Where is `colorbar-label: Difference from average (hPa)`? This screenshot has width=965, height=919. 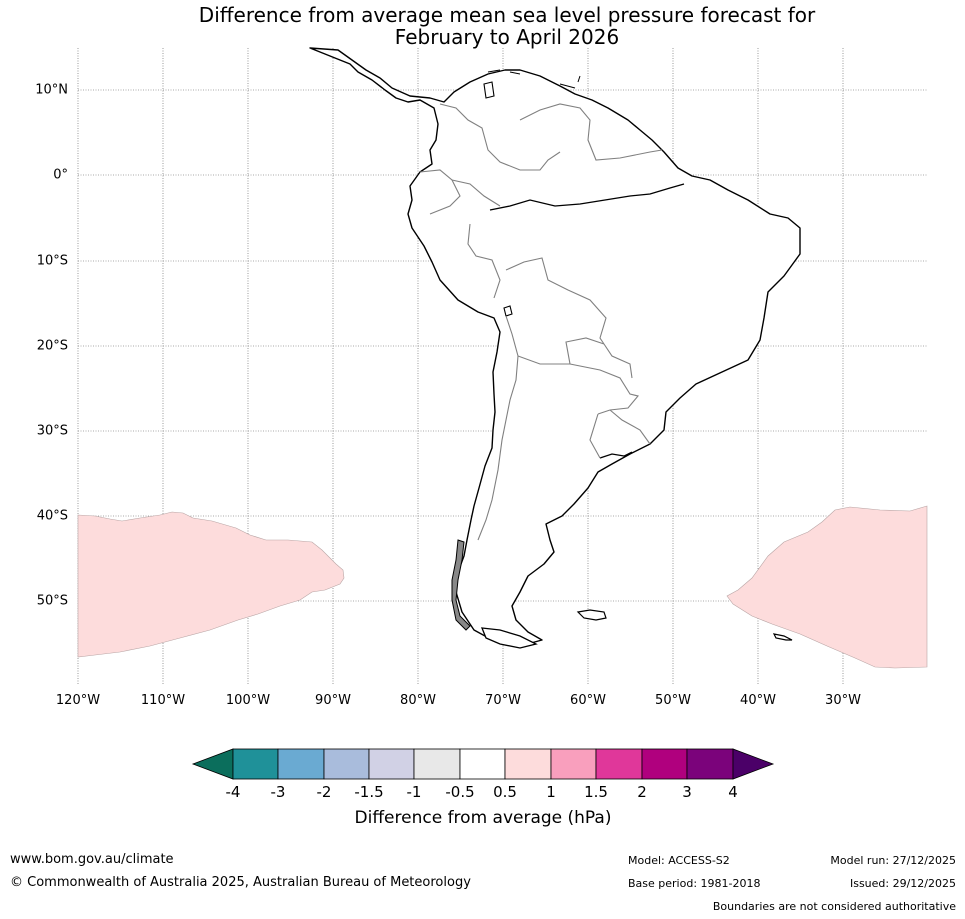
colorbar-label: Difference from average (hPa) is located at coordinates (483, 818).